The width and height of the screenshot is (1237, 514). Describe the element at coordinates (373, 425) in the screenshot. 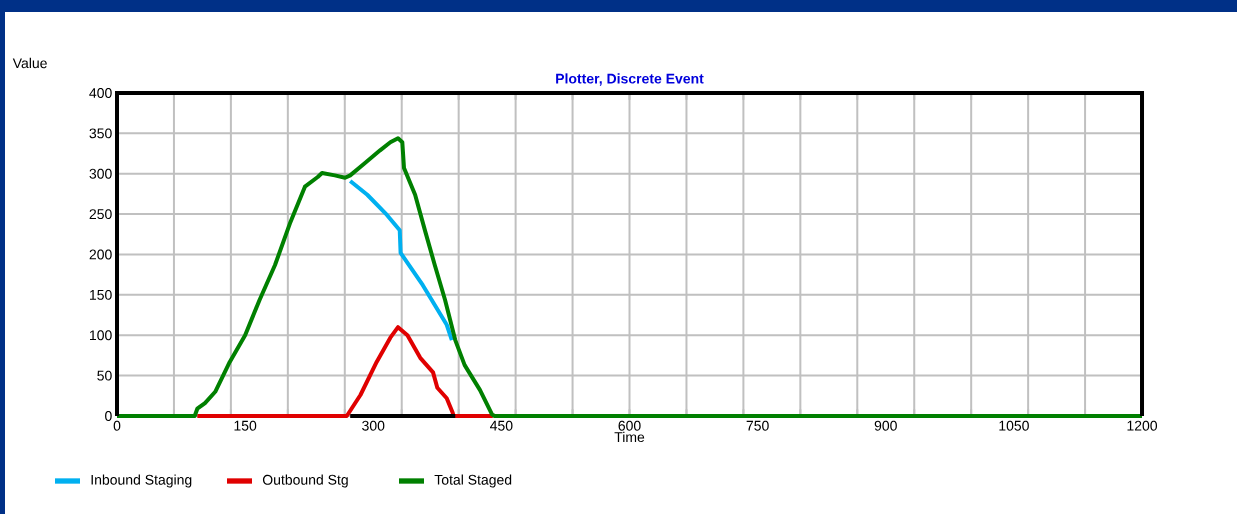

I see `x-tick-label: 300` at that location.